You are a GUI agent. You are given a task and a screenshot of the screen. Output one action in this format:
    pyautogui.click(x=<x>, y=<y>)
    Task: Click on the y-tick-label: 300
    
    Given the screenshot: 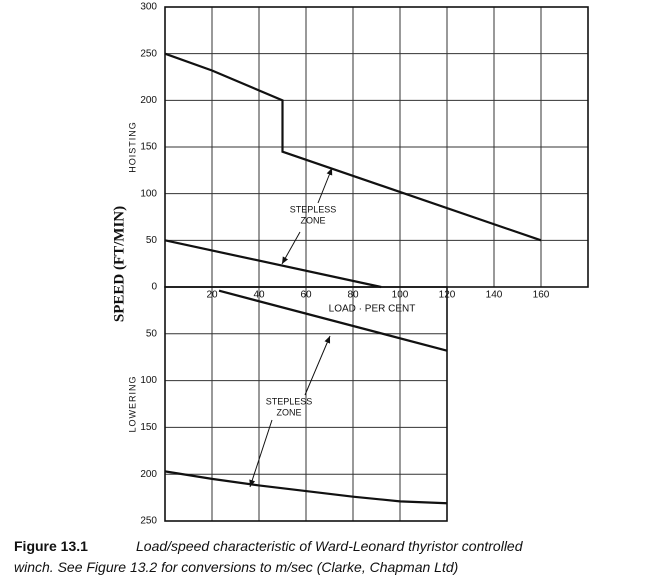 What is the action you would take?
    pyautogui.click(x=148, y=7)
    